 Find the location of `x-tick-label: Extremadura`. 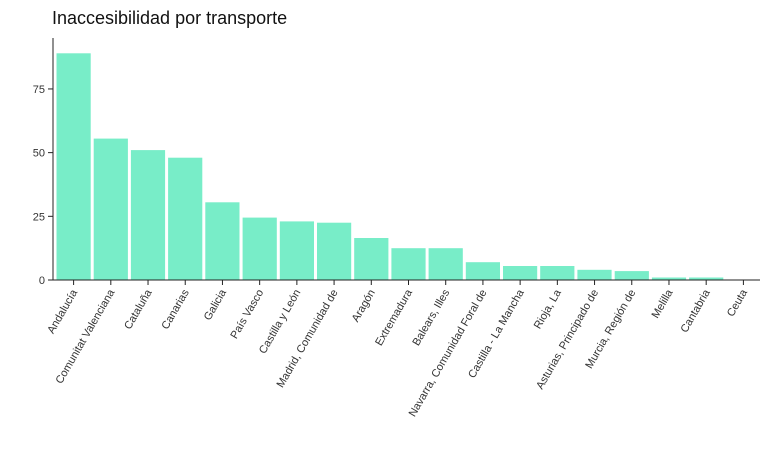

x-tick-label: Extremadura is located at coordinates (394, 317).